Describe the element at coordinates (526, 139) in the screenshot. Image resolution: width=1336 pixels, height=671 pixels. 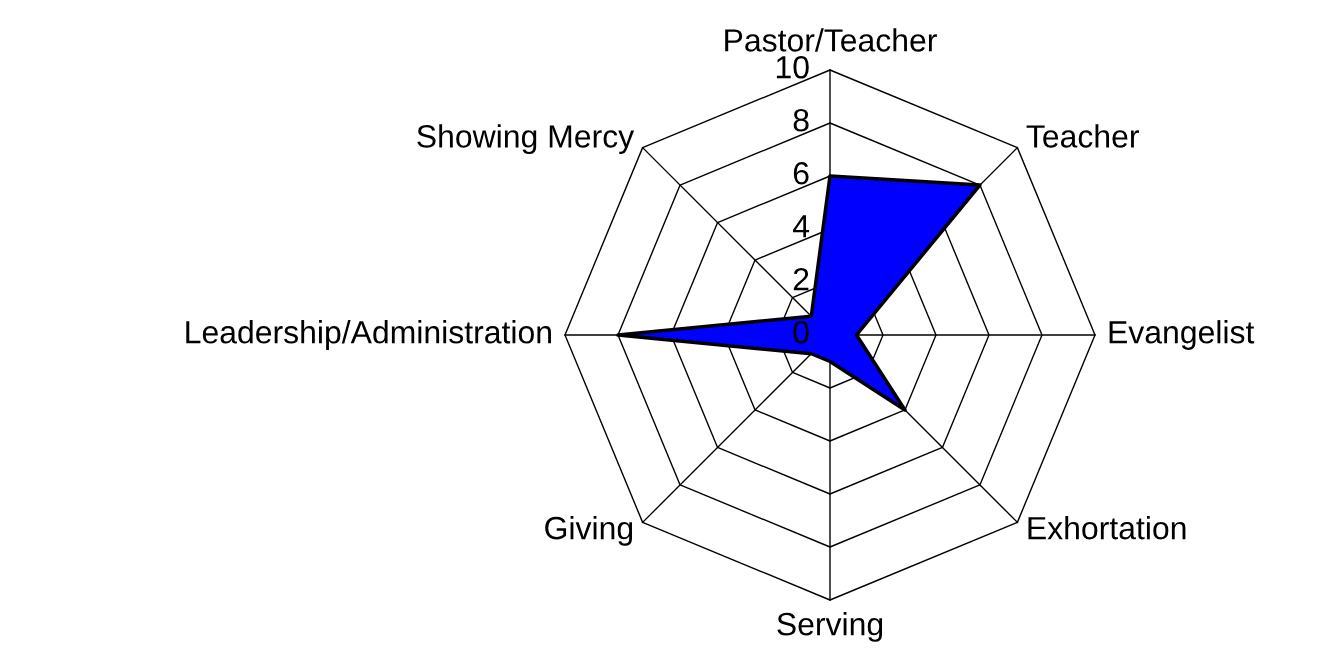
I see `spoke-label: Showing Mercy` at that location.